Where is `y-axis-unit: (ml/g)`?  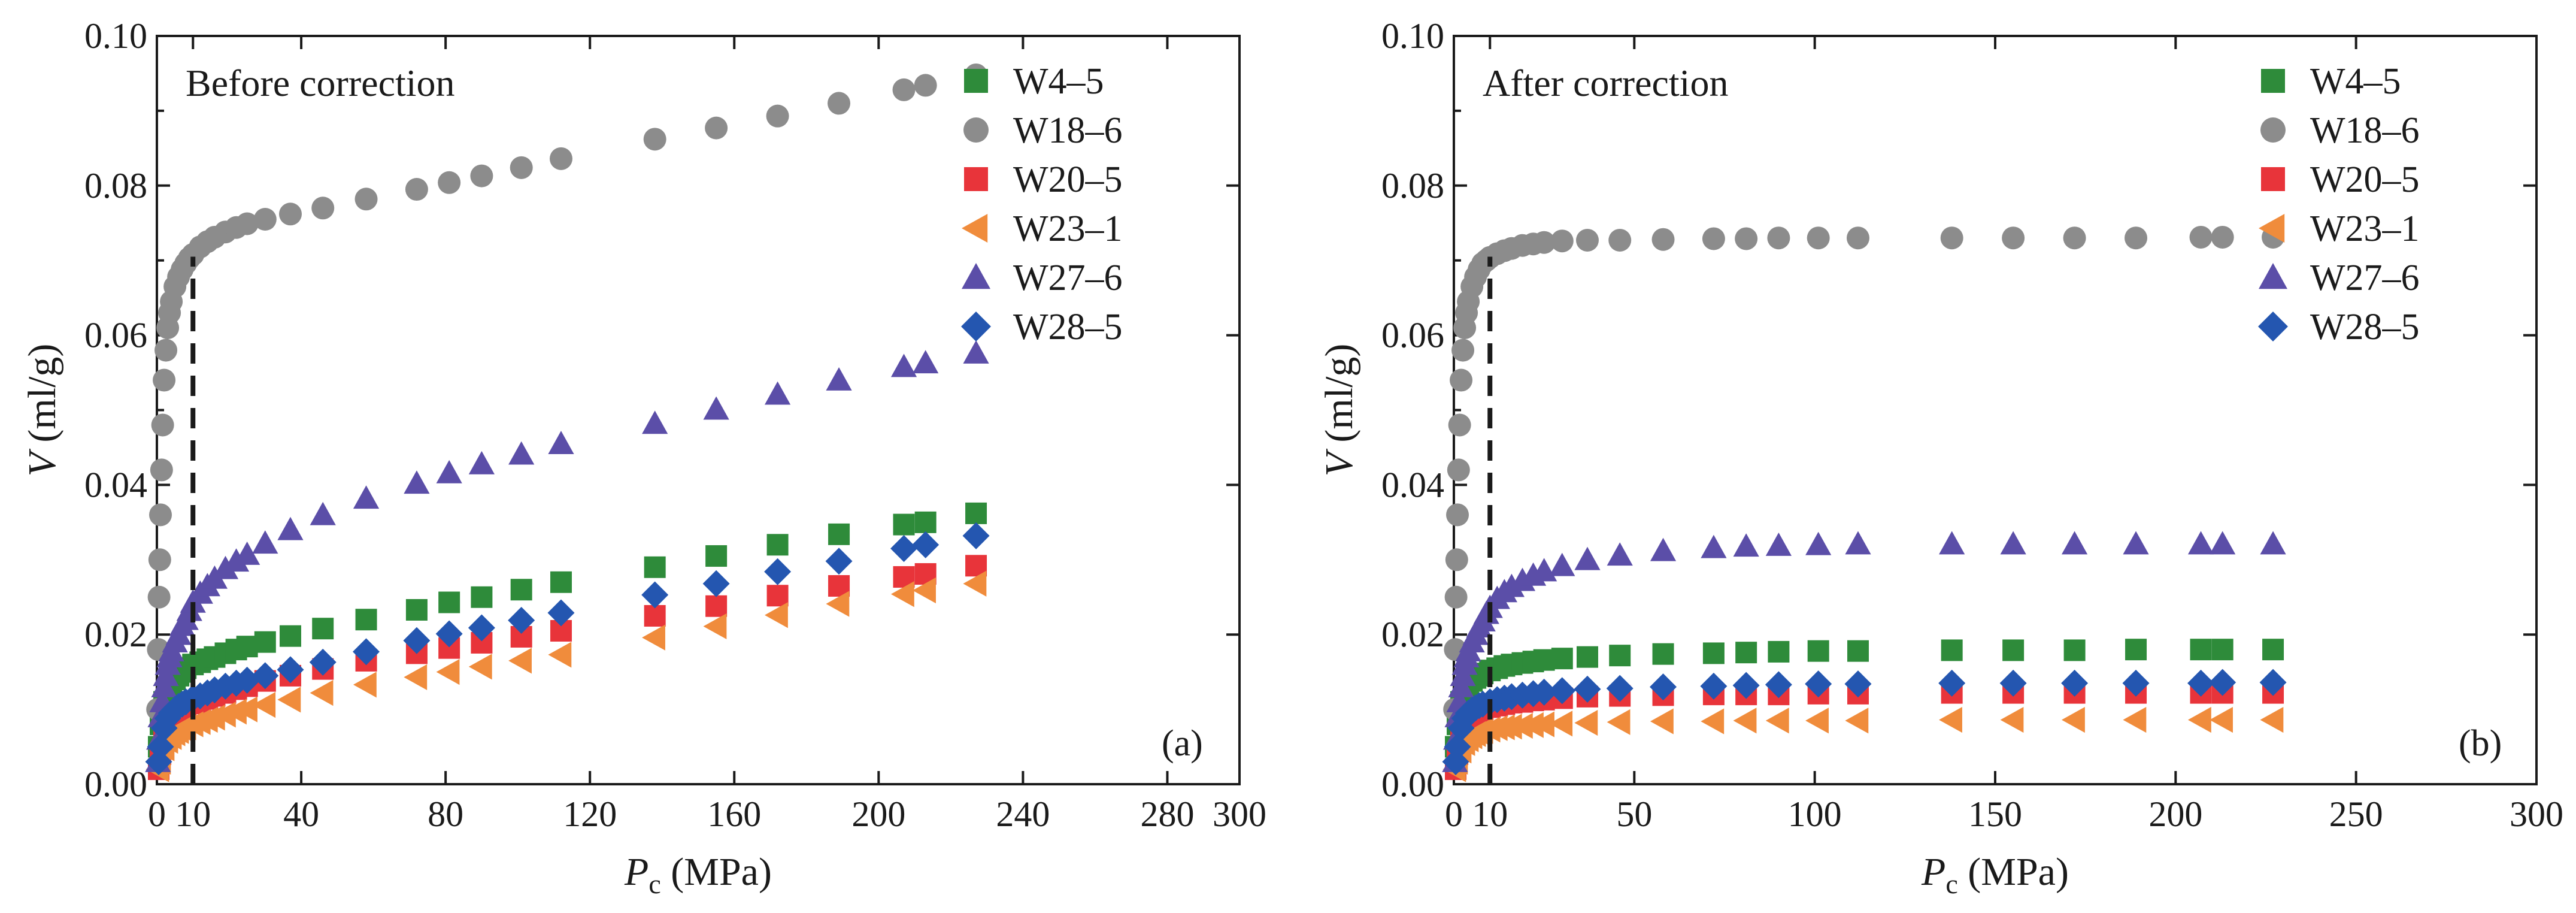
y-axis-unit: (ml/g) is located at coordinates (1339, 398).